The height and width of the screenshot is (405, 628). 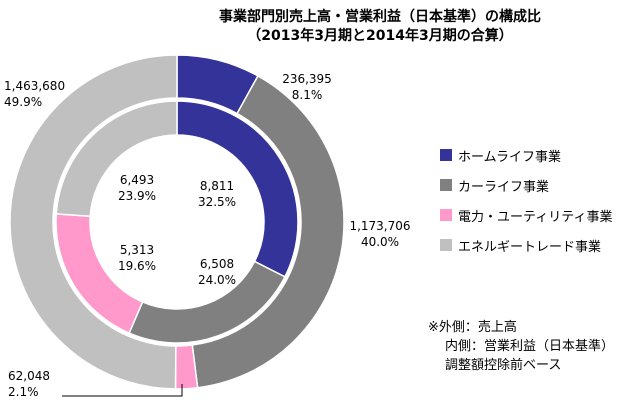 I want to click on chart-title: 事業部門別売上高・営業利益（日本基準）の構成比, so click(x=380, y=17).